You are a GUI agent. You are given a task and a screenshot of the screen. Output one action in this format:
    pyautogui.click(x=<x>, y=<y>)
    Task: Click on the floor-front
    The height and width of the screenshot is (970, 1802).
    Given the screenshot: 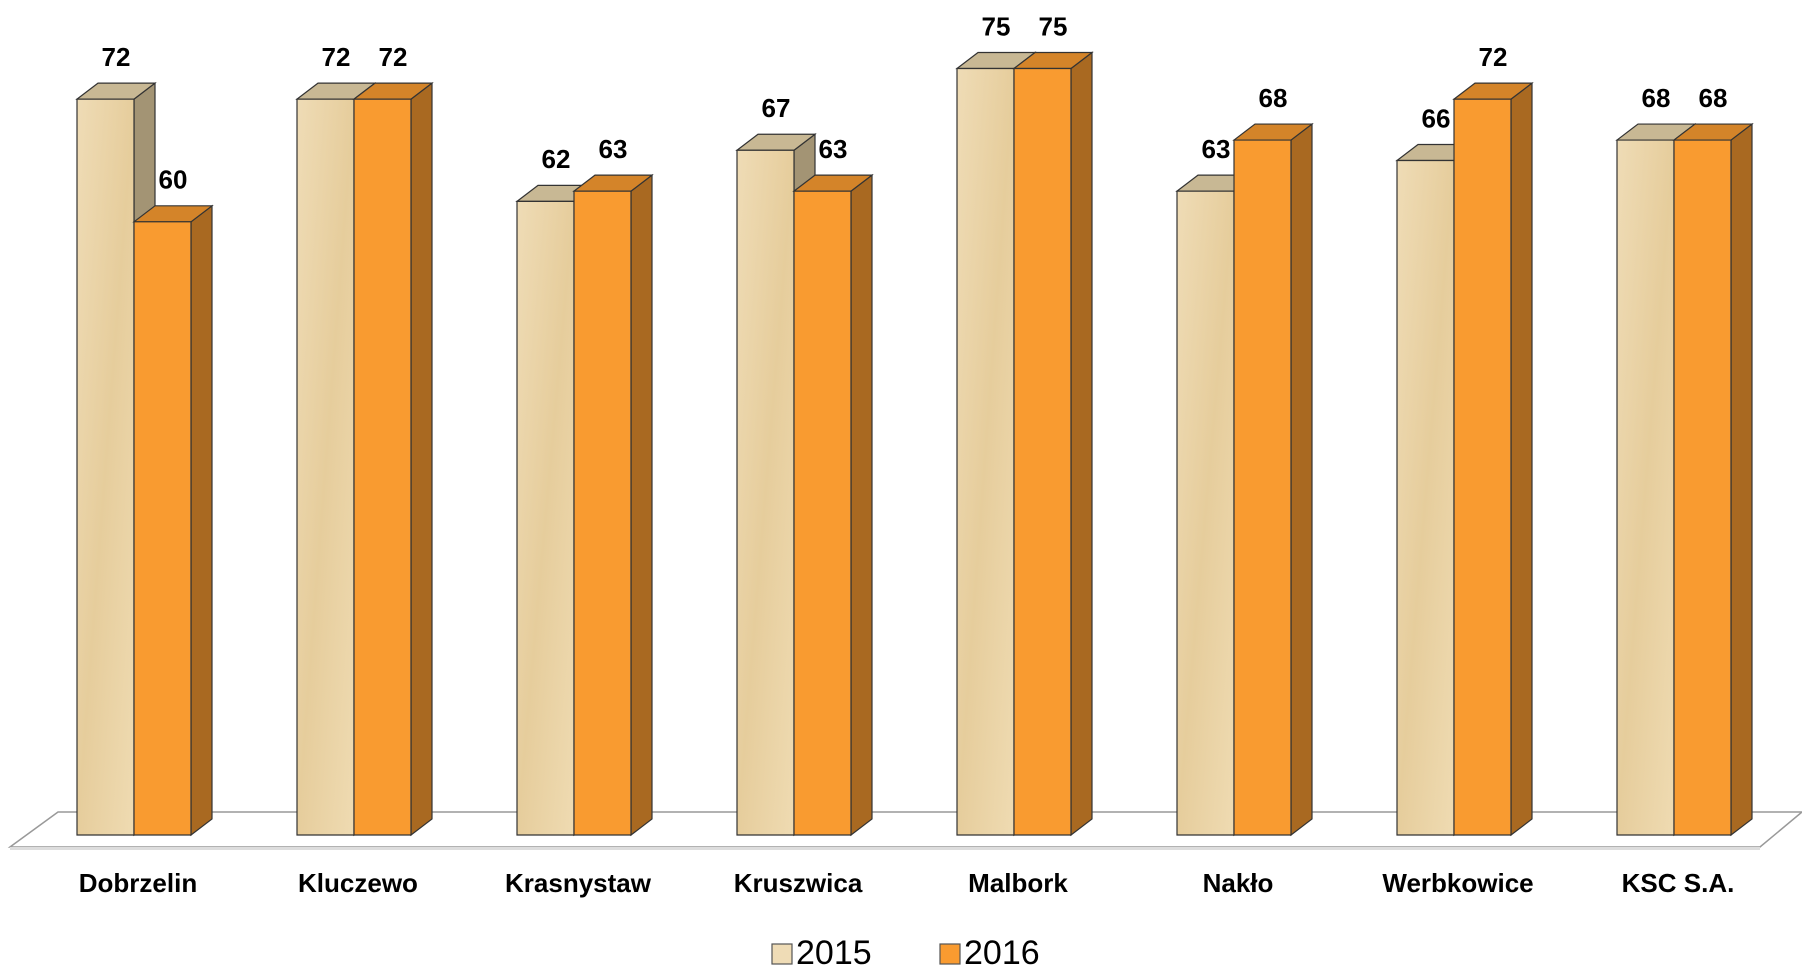 What is the action you would take?
    pyautogui.click(x=885, y=848)
    